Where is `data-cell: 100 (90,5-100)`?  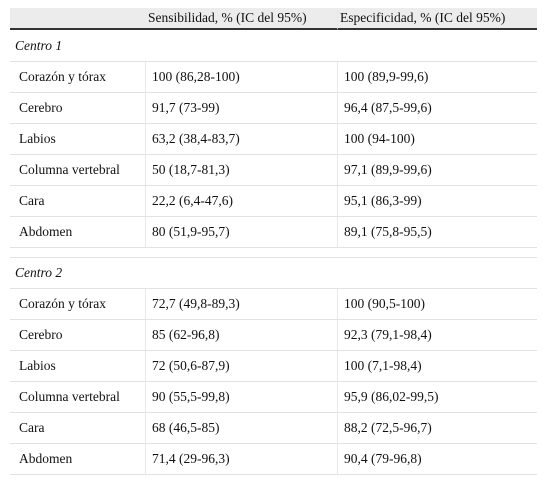 data-cell: 100 (90,5-100) is located at coordinates (437, 304).